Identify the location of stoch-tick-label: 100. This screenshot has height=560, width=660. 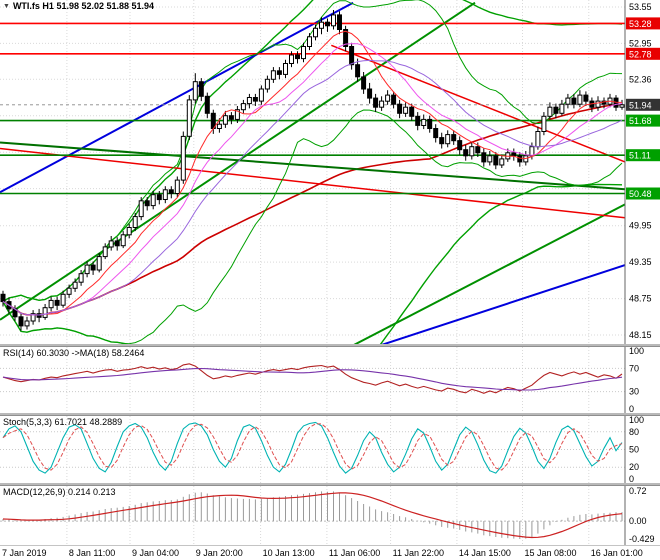
(636, 420).